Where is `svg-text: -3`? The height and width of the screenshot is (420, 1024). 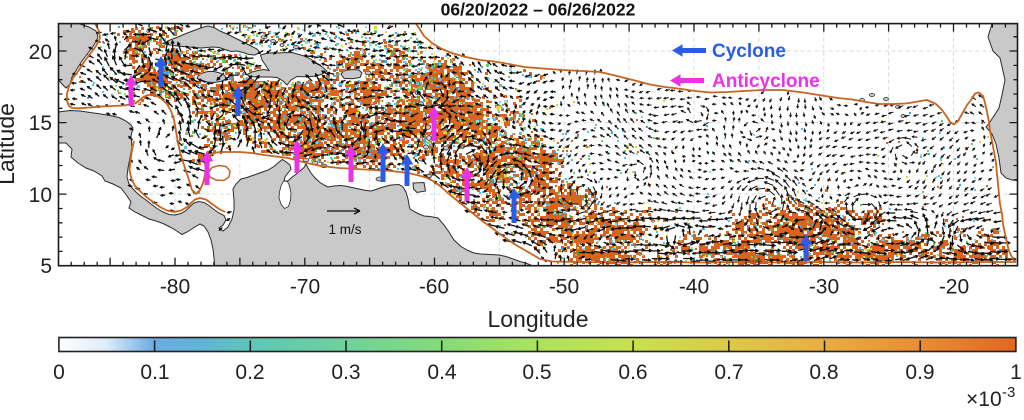
svg-text: -3 is located at coordinates (1008, 392).